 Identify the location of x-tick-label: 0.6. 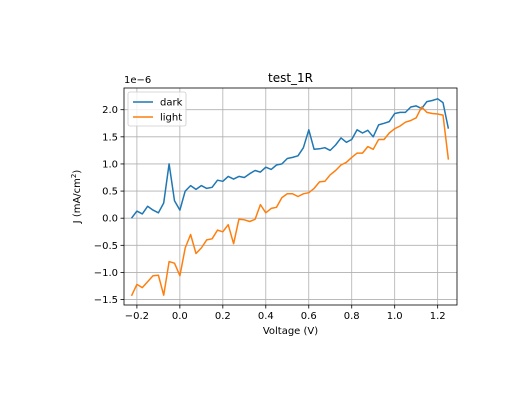
(309, 316).